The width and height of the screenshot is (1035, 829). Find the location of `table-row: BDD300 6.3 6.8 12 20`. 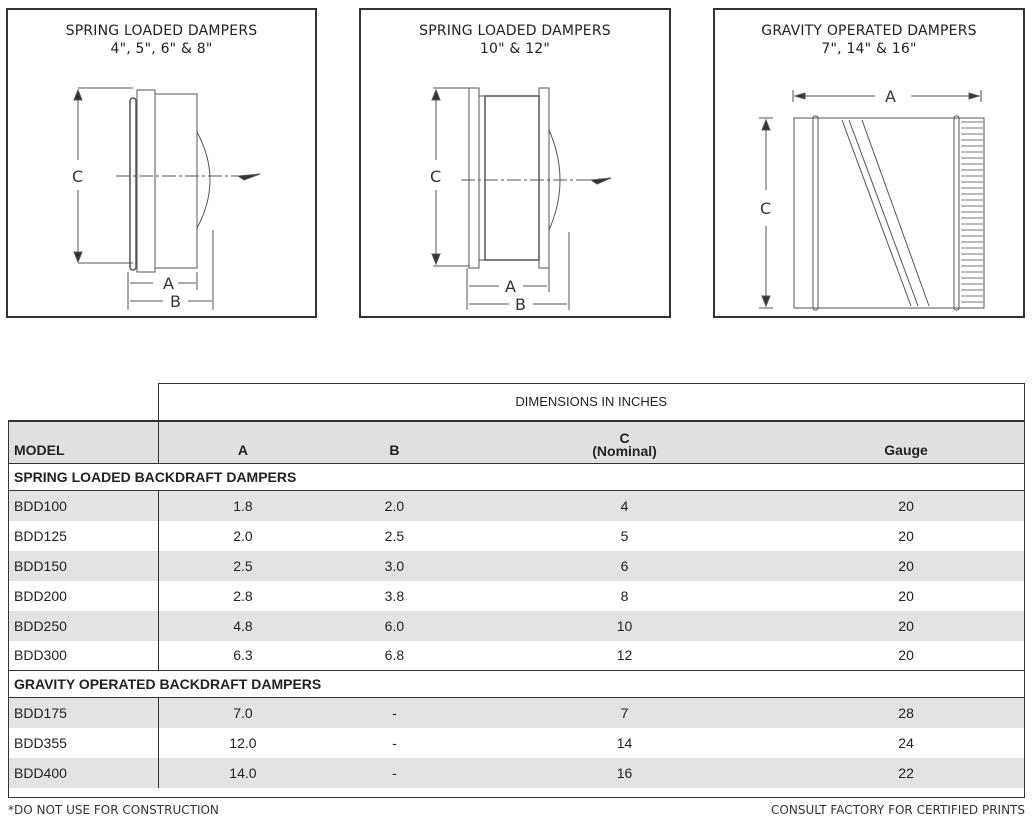

table-row: BDD300 6.3 6.8 12 20 is located at coordinates (516, 655).